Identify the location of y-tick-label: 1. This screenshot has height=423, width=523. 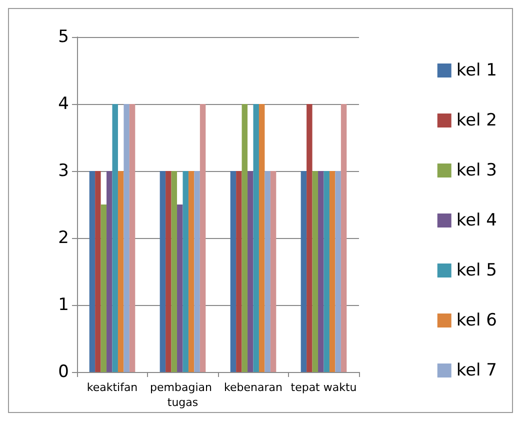
(63, 305).